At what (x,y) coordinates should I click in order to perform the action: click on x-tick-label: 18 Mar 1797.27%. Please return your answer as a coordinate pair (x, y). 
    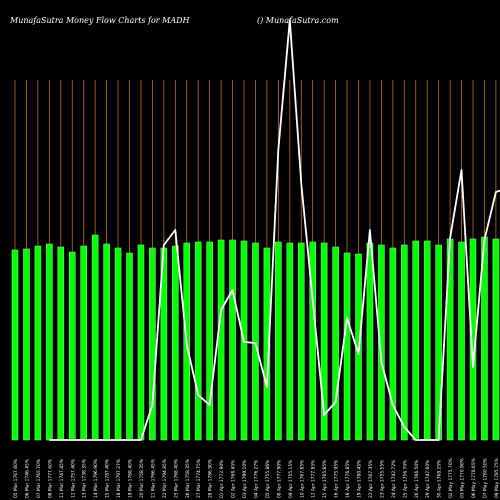
    Looking at the image, I should click on (119, 478).